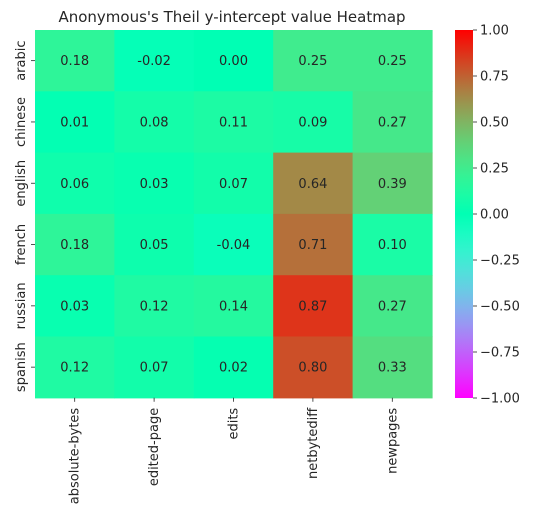 This screenshot has width=536, height=522. Describe the element at coordinates (154, 447) in the screenshot. I see `x-tick-label: edited-page` at that location.